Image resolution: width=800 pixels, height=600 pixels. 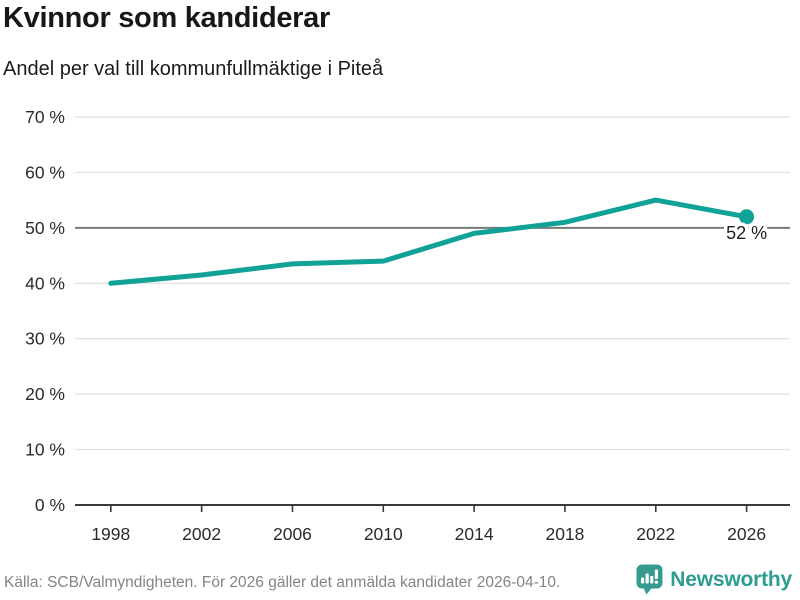 What do you see at coordinates (655, 534) in the screenshot?
I see `x-tick-label: 2022` at bounding box center [655, 534].